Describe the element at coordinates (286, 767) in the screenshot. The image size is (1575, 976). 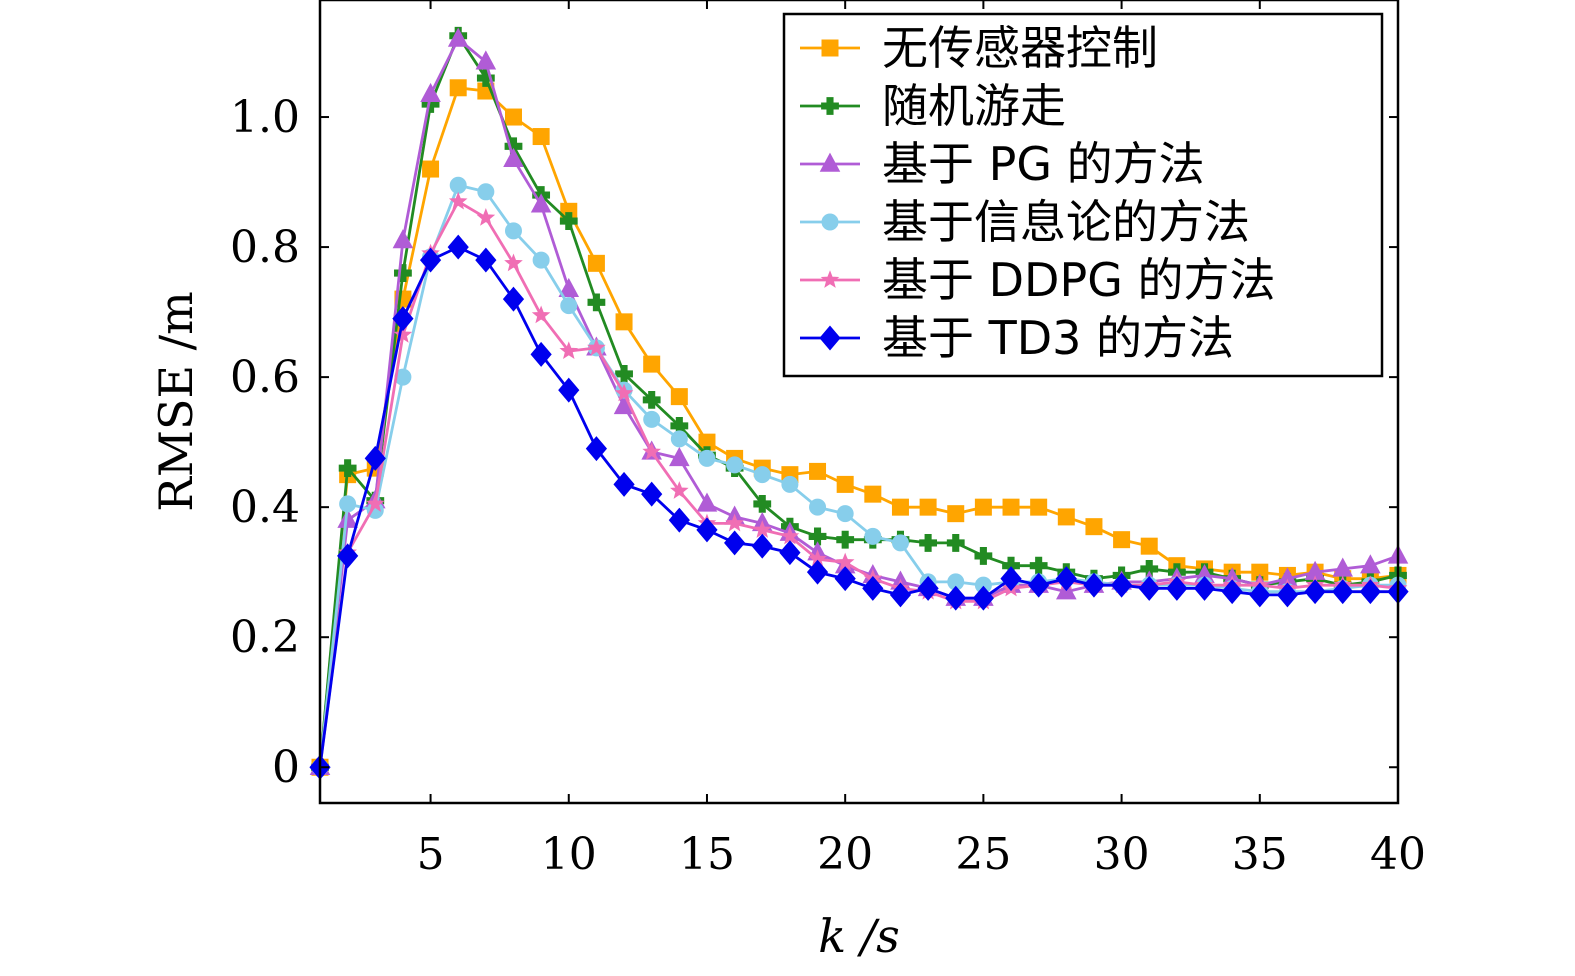
I see `y-tick-label: 0` at that location.